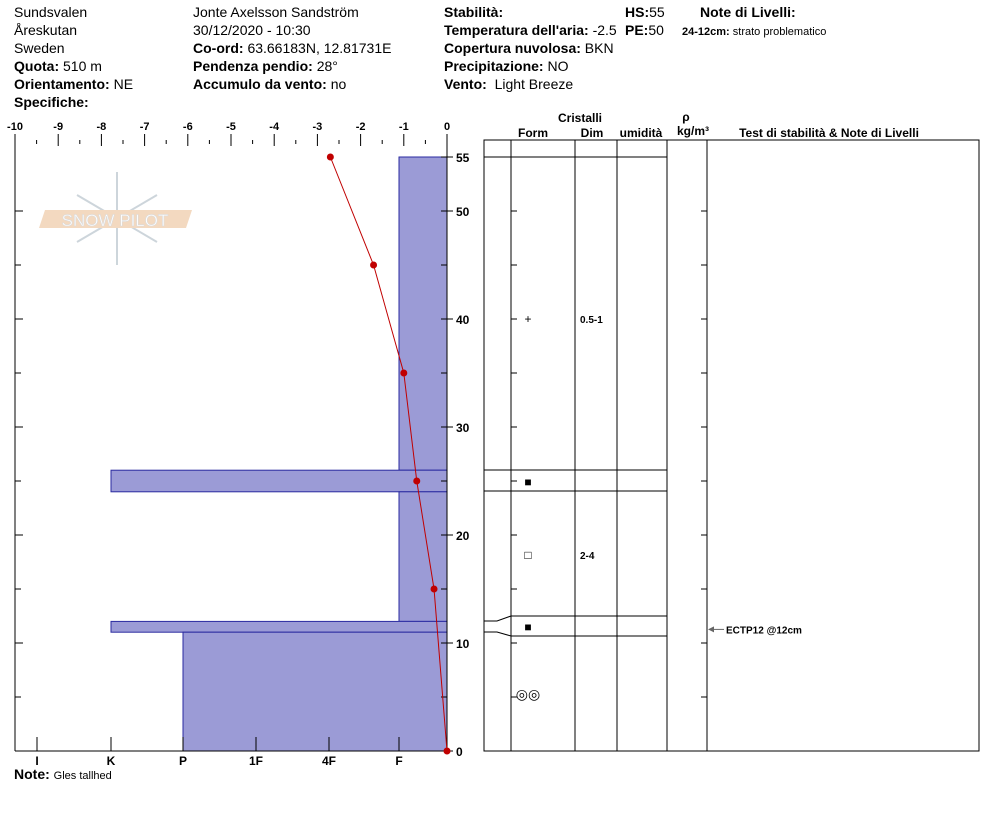  I want to click on grain-form-symbol: ◎◎, so click(528, 694).